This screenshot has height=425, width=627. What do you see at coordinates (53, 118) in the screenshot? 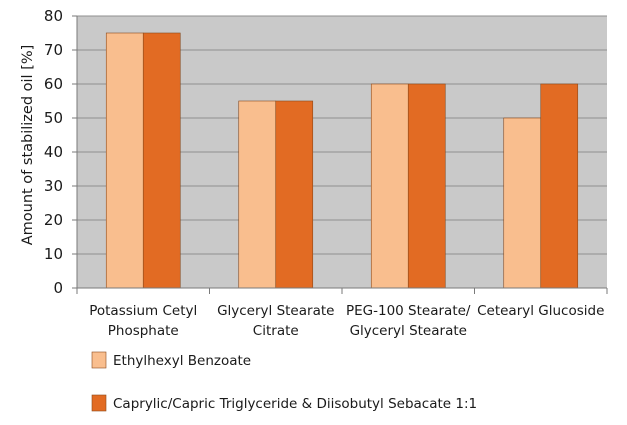
I see `y-tick-label: 50` at bounding box center [53, 118].